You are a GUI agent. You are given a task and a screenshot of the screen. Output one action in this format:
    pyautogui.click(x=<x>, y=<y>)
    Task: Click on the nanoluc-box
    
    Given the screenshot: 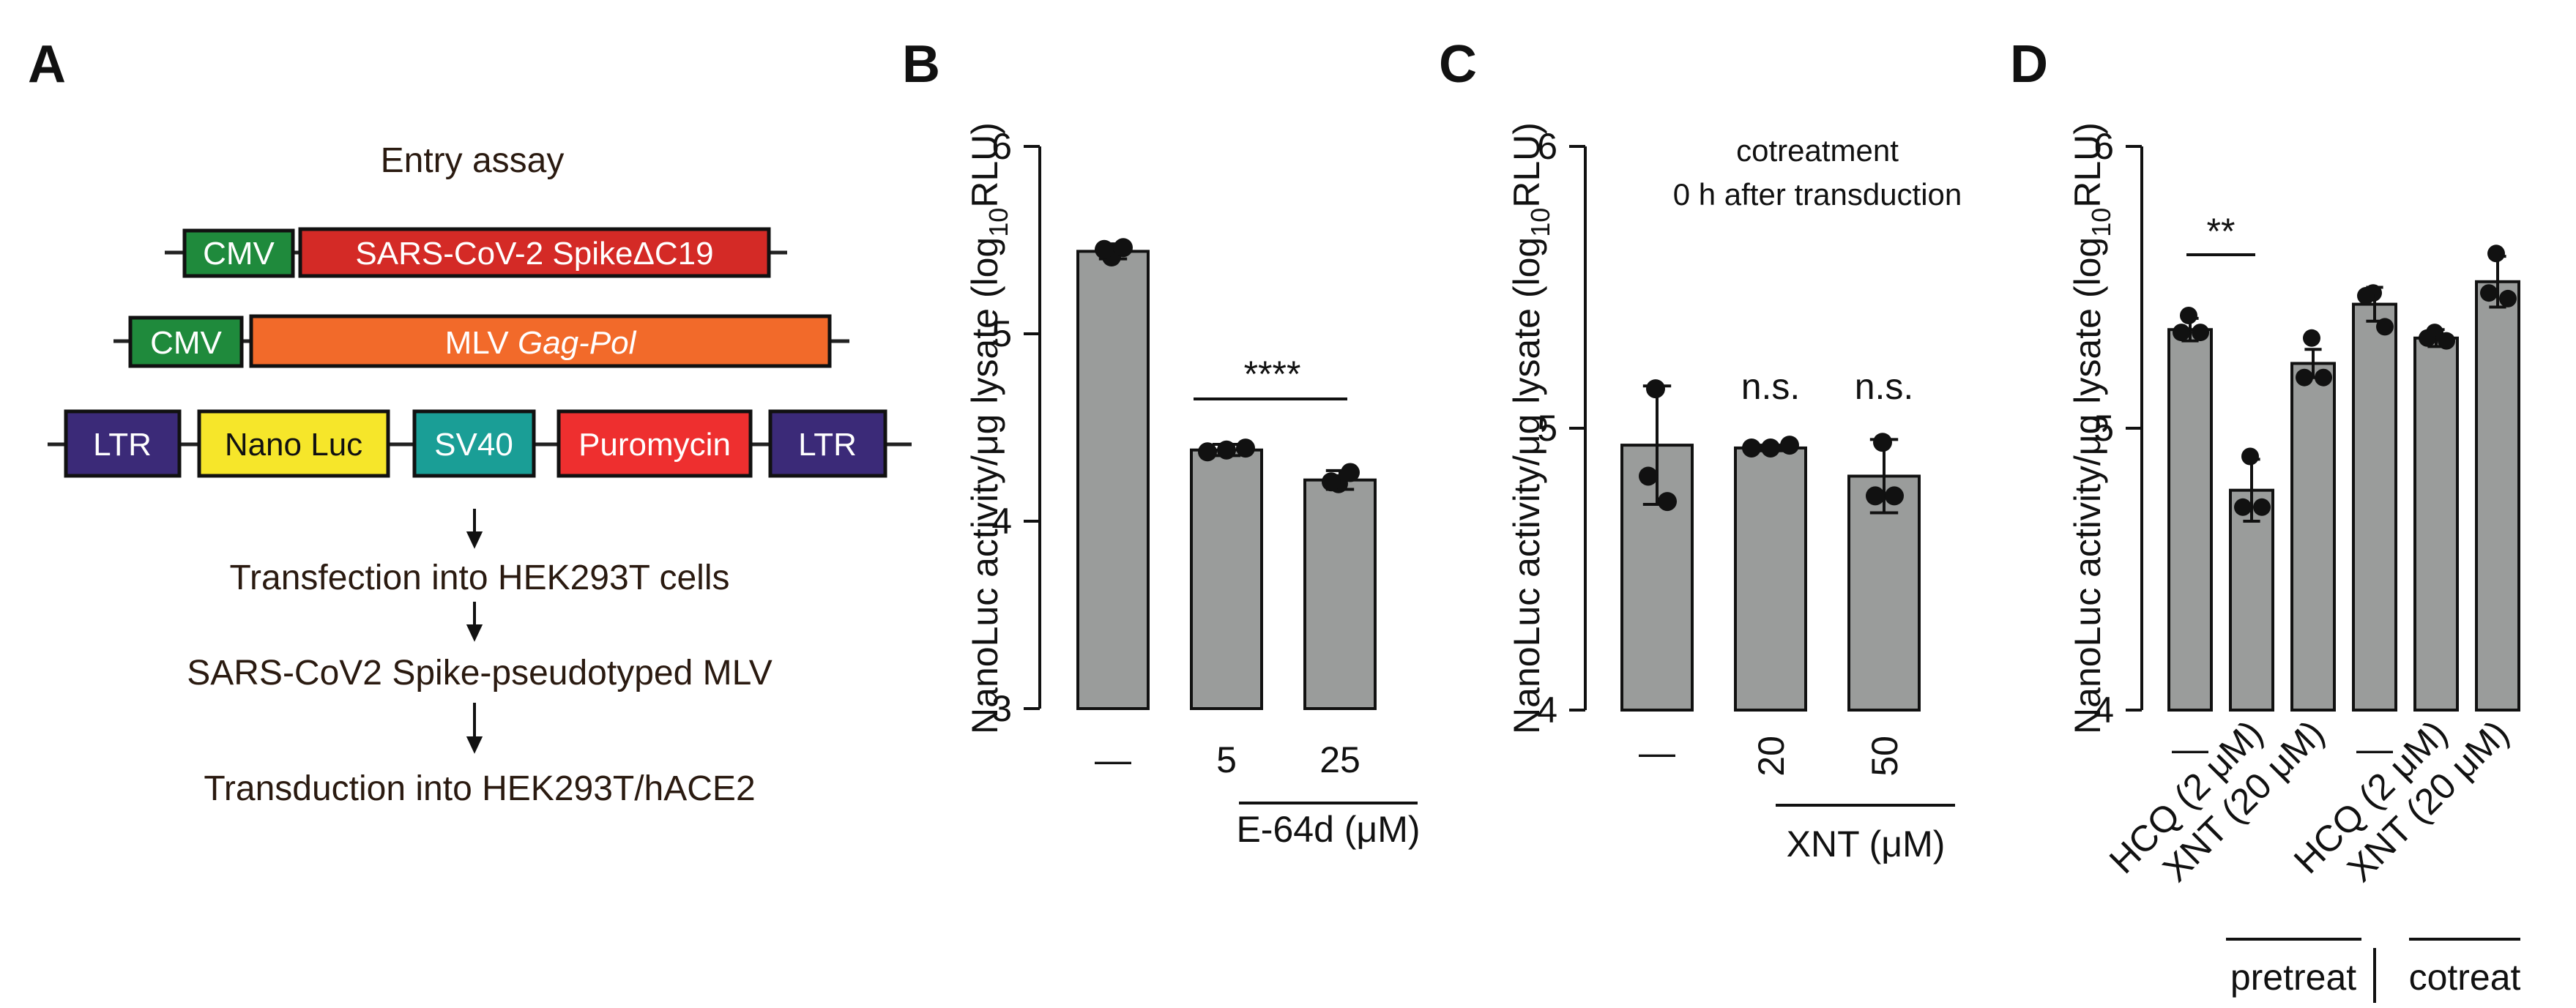 What is the action you would take?
    pyautogui.click(x=293, y=443)
    